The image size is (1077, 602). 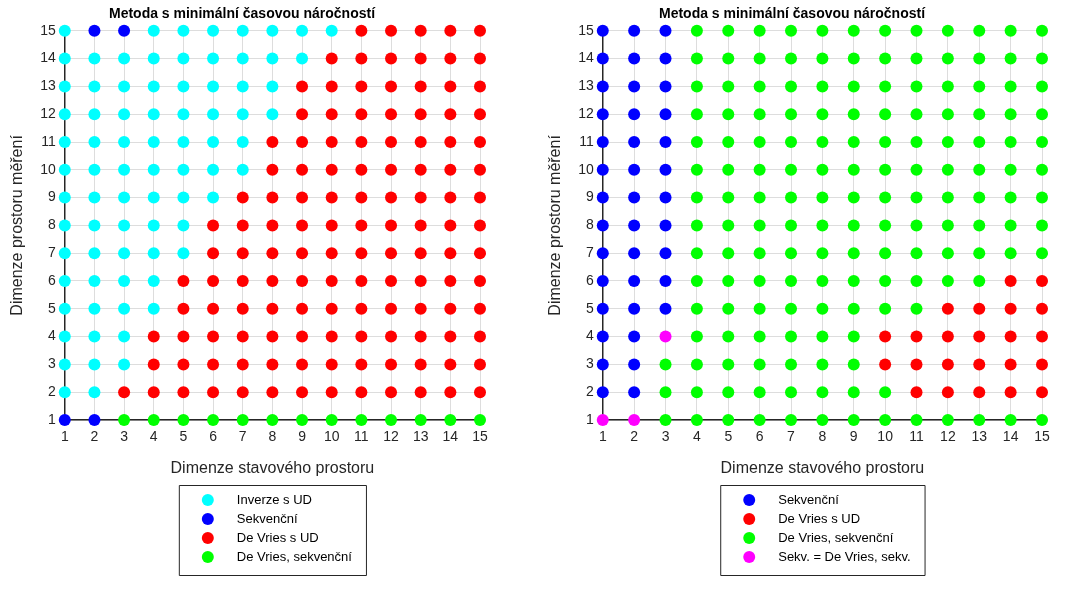 What do you see at coordinates (589, 418) in the screenshot?
I see `y-tick-label: 1` at bounding box center [589, 418].